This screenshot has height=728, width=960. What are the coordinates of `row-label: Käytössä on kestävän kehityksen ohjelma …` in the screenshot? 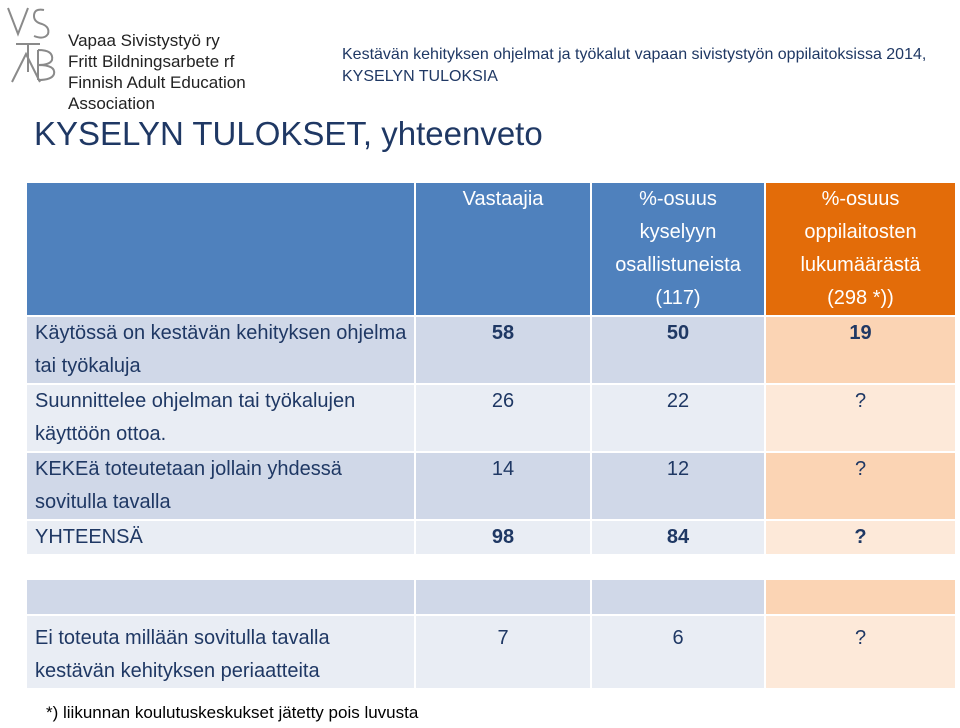 It's located at (220, 350).